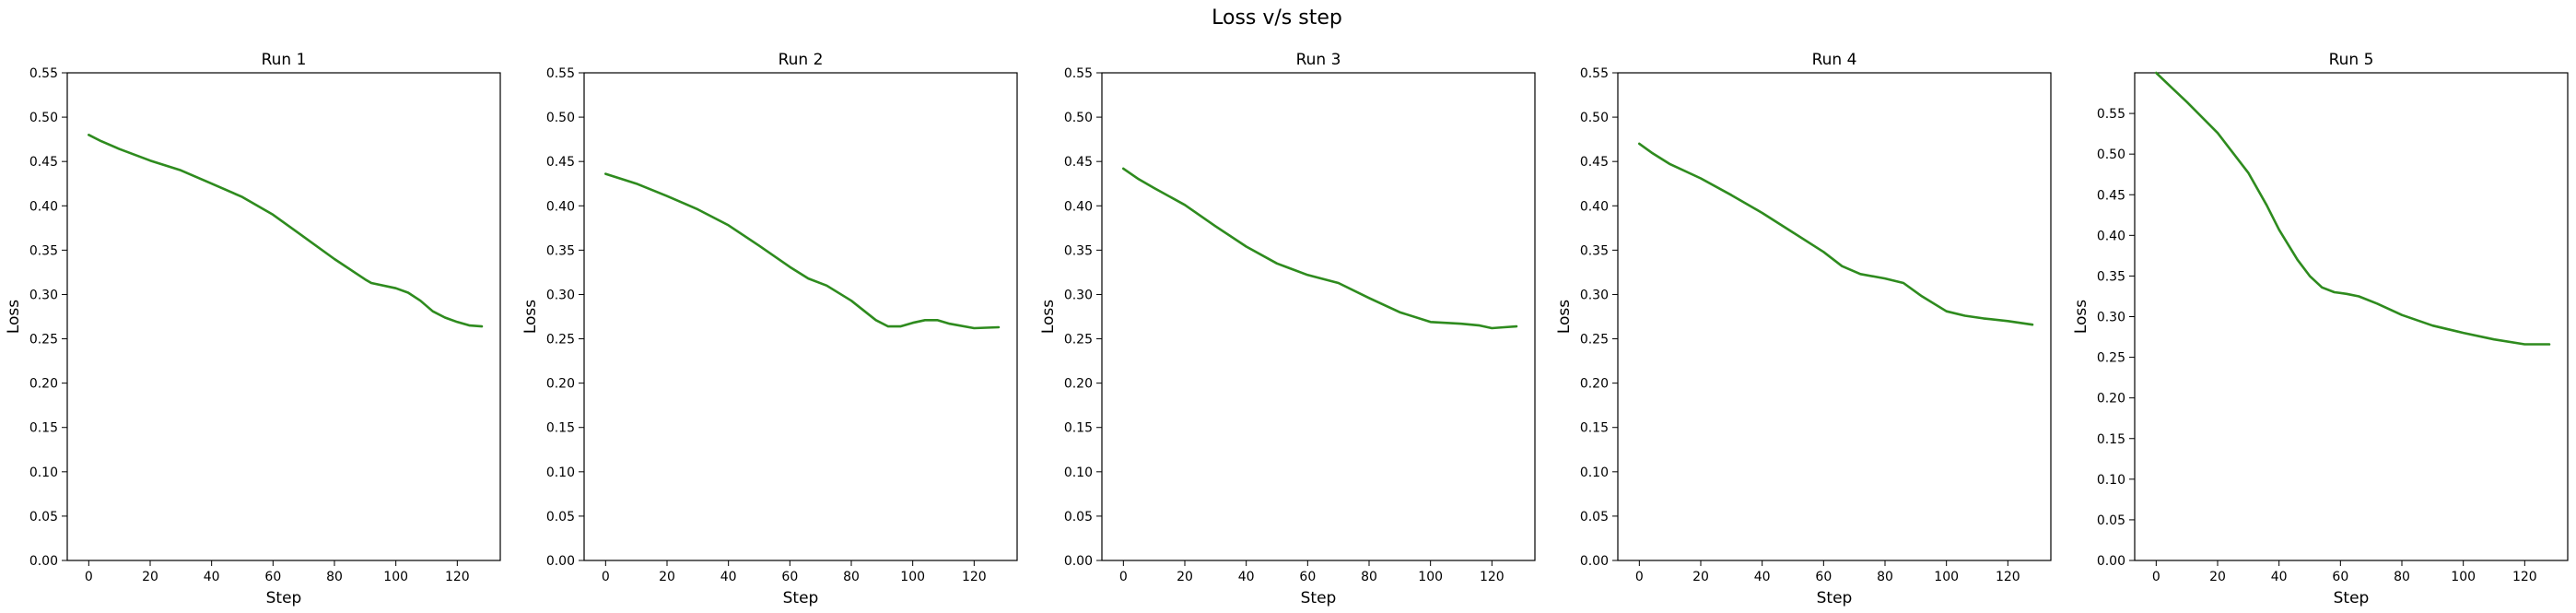 The image size is (2576, 613). I want to click on subplot-title: Run 4, so click(1834, 60).